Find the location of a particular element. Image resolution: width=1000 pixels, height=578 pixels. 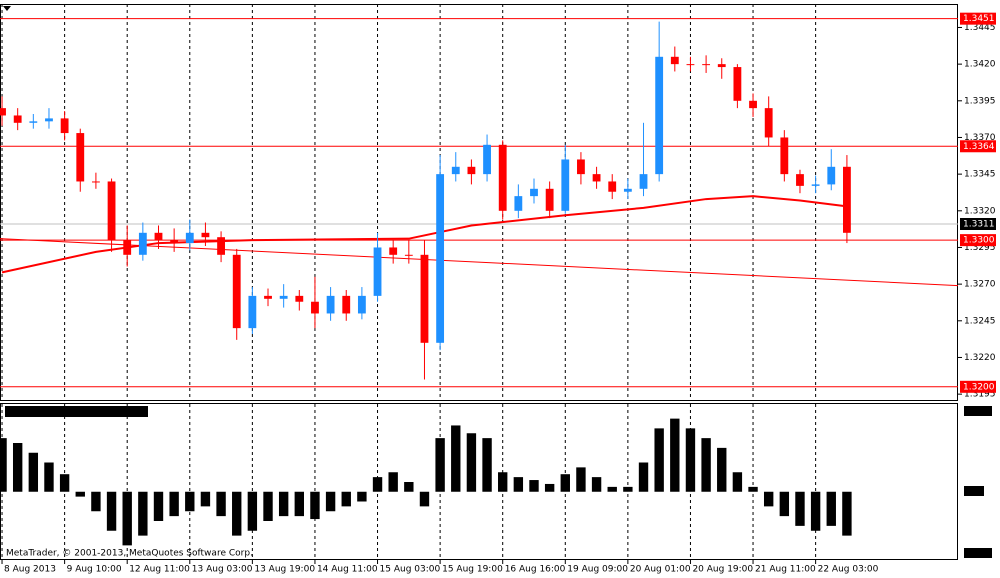

level-label: 1.3200 is located at coordinates (979, 387).